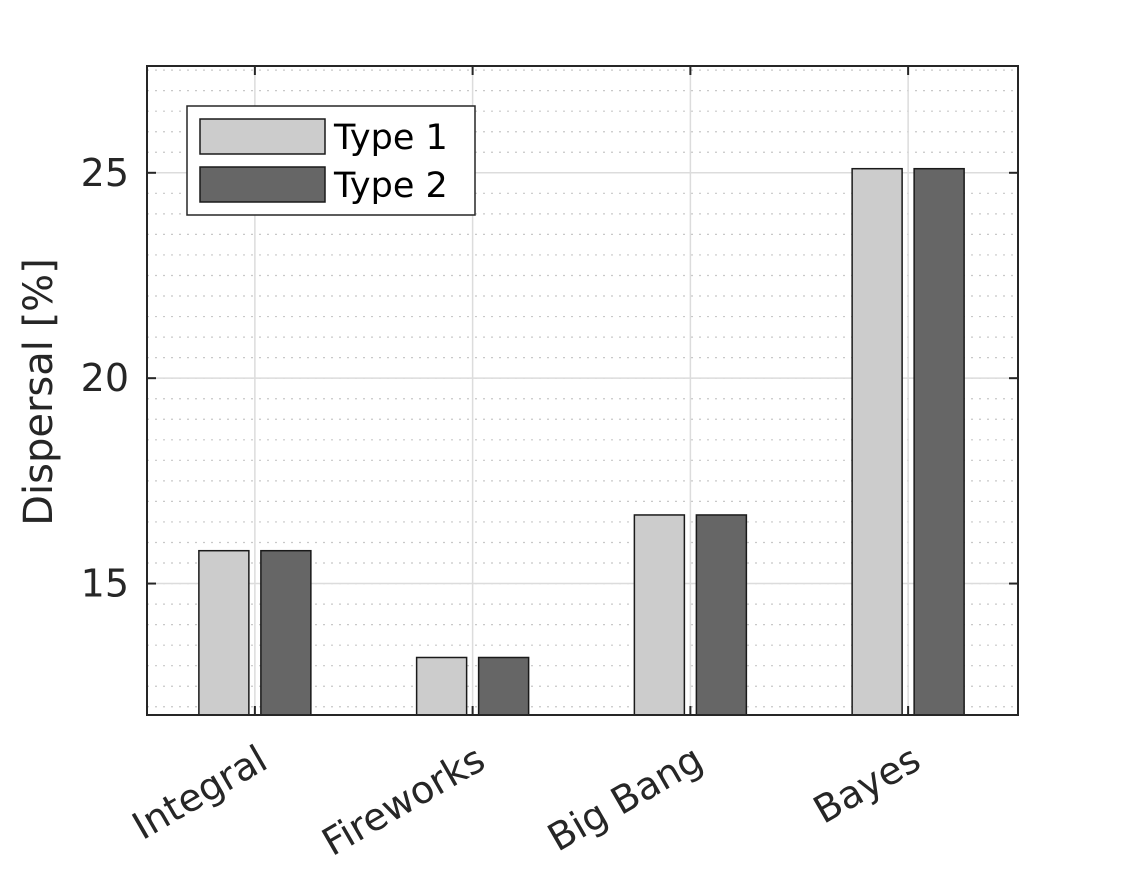  I want to click on bar-1-bayes, so click(877, 441).